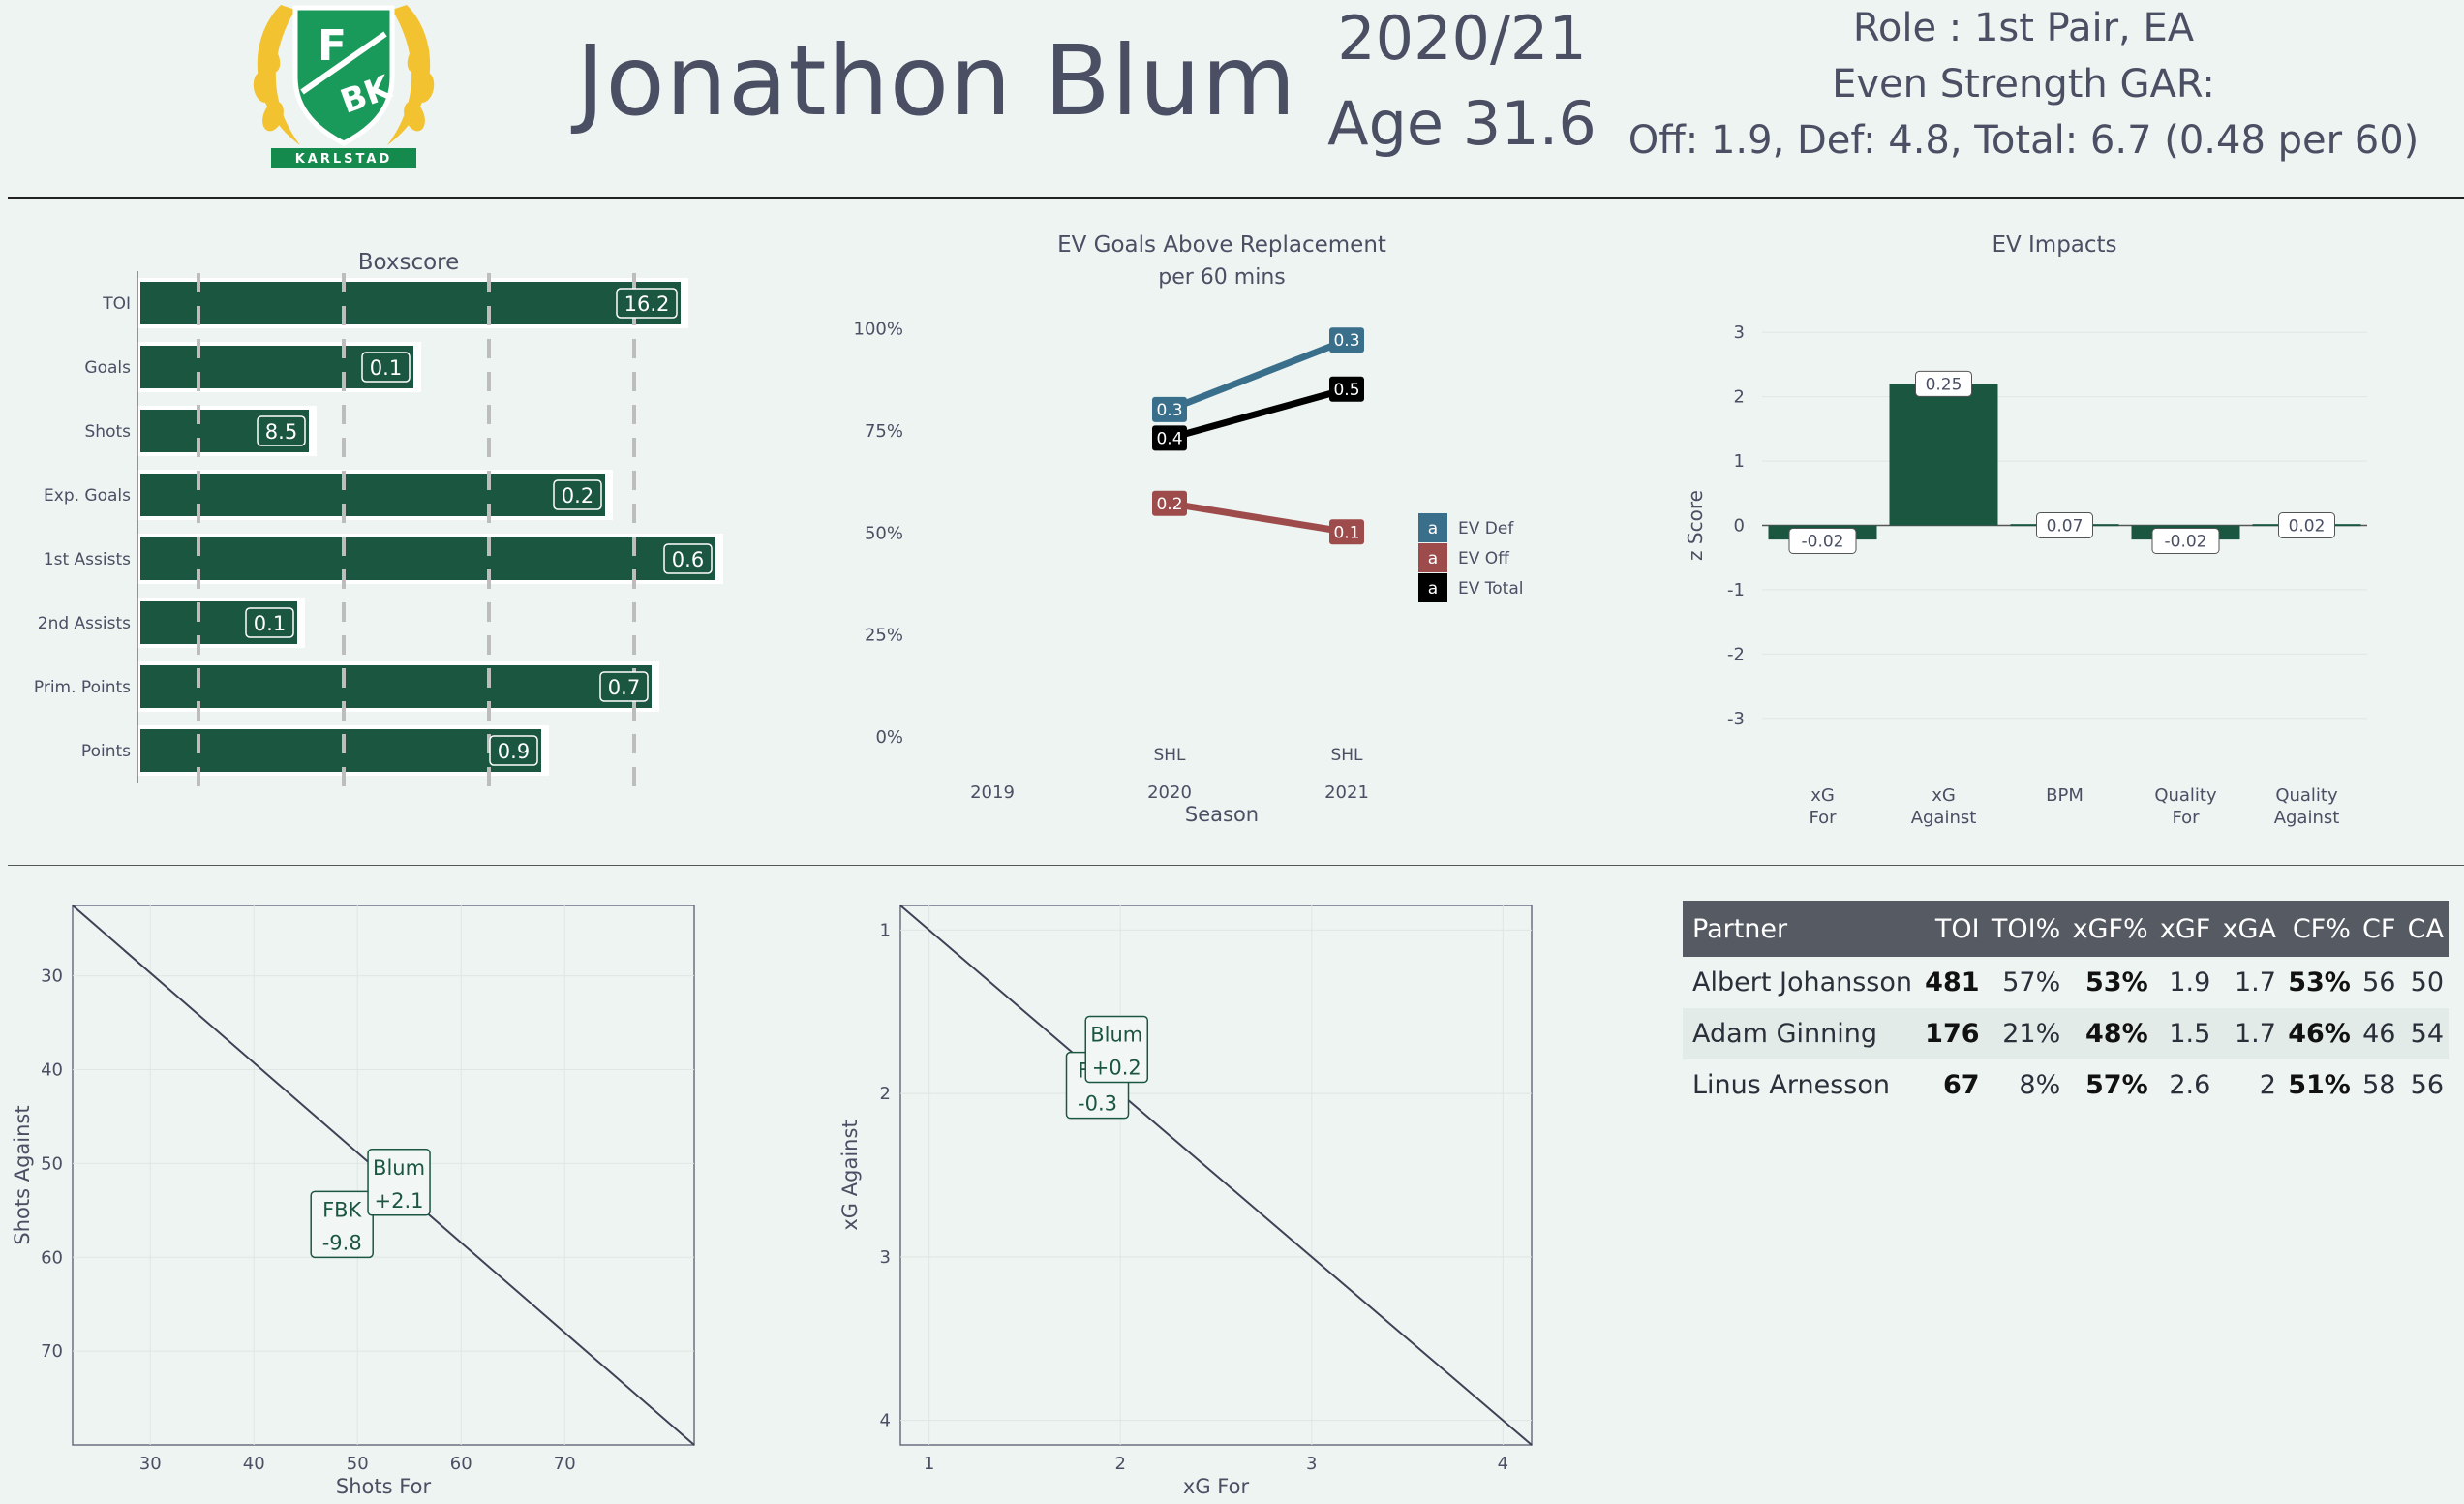  Describe the element at coordinates (1740, 526) in the screenshot. I see `impacts-ytick-label: 0` at that location.